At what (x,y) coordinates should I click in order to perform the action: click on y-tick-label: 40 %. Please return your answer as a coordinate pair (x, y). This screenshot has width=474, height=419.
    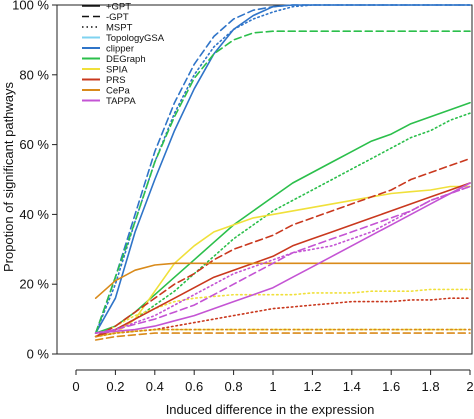
    Looking at the image, I should click on (34, 214).